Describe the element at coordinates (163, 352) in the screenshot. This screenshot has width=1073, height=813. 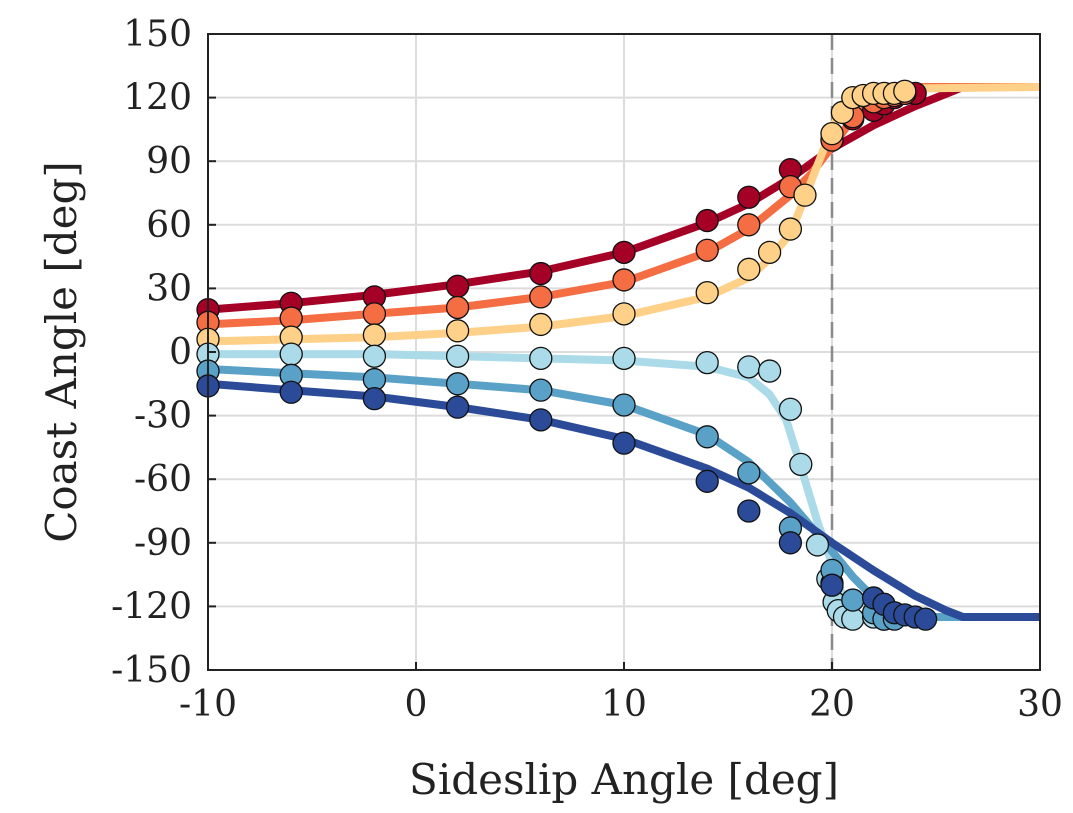
I see `y-axis-ticks: -150 -120 -90 -60 -30 0 30 60 90 120 150` at that location.